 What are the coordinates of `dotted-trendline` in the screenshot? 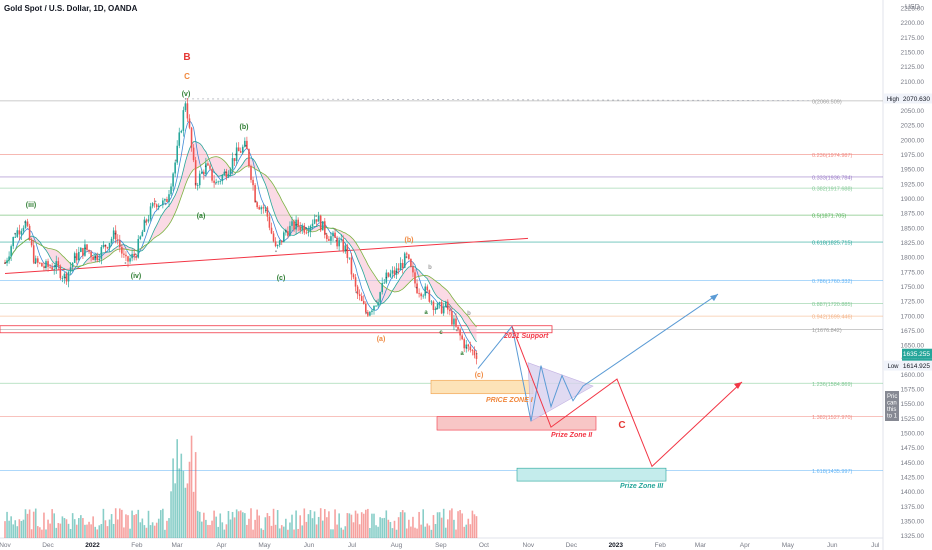 It's located at (500, 100).